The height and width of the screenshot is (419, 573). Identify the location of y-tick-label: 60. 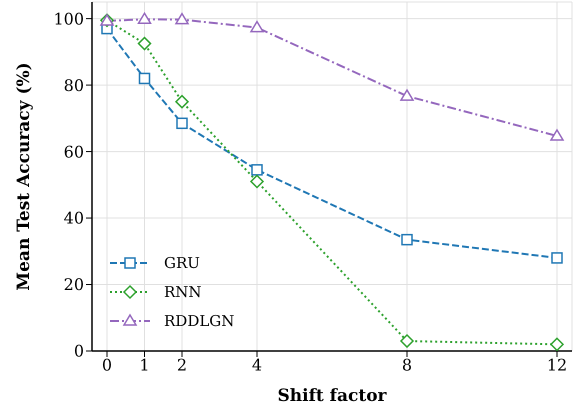
(74, 152).